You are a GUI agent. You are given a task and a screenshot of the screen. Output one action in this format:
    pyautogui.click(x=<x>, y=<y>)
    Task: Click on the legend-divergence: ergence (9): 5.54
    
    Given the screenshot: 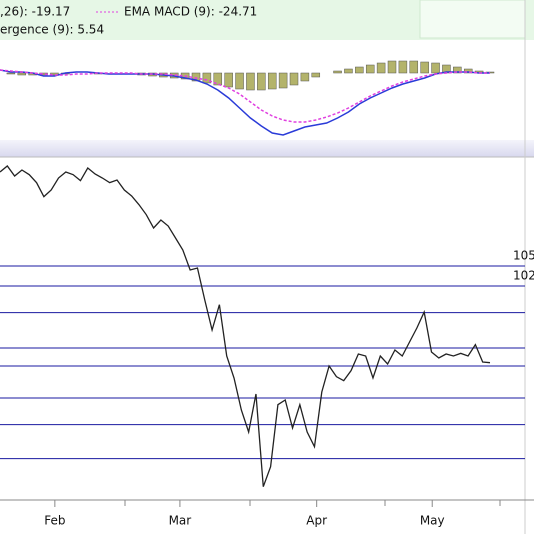 What is the action you would take?
    pyautogui.click(x=52, y=30)
    